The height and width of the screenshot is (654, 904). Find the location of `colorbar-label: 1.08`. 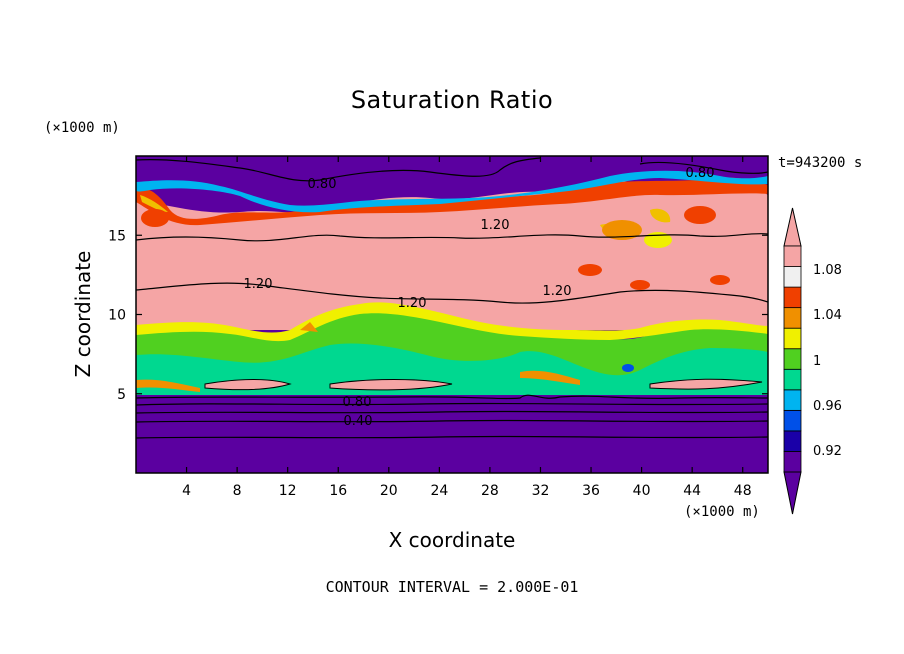

colorbar-label: 1.08 is located at coordinates (827, 270).